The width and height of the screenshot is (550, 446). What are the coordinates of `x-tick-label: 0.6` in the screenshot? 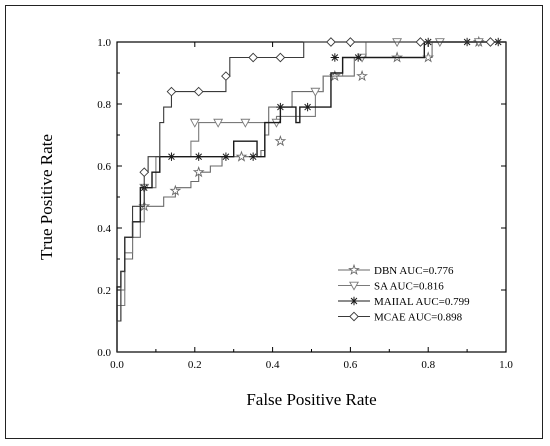 It's located at (351, 365).